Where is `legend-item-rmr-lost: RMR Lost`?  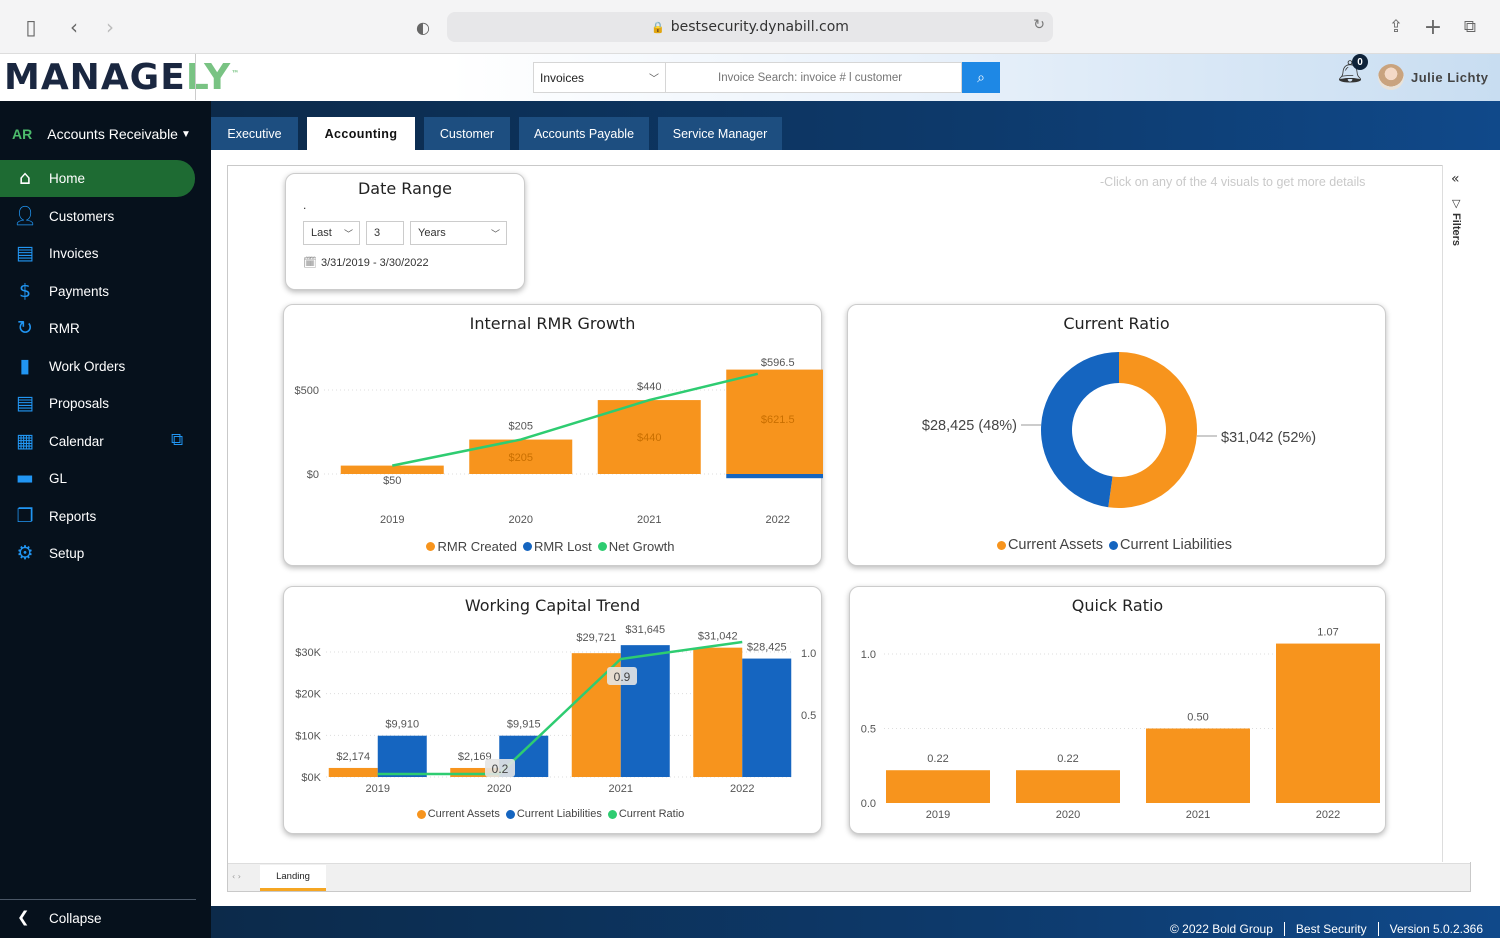
legend-item-rmr-lost: RMR Lost is located at coordinates (557, 546).